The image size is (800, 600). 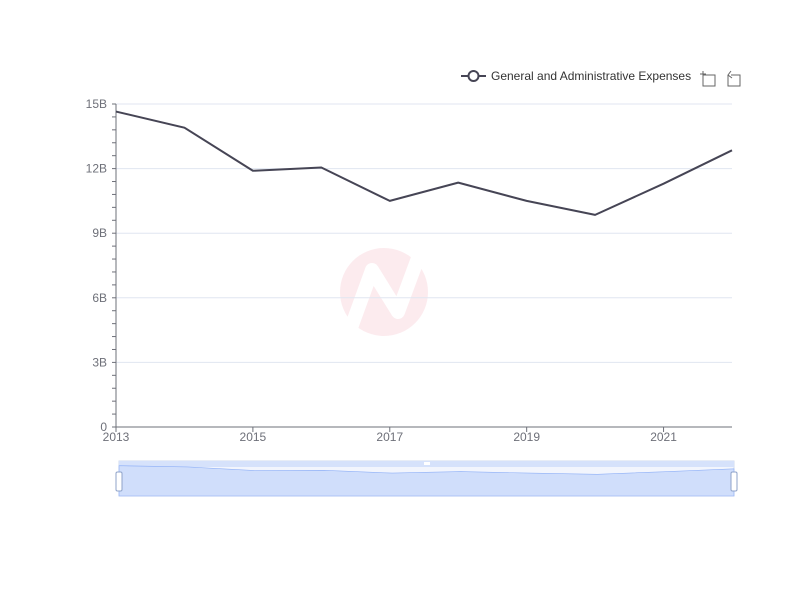 What do you see at coordinates (384, 292) in the screenshot?
I see `brand-logo-watermark` at bounding box center [384, 292].